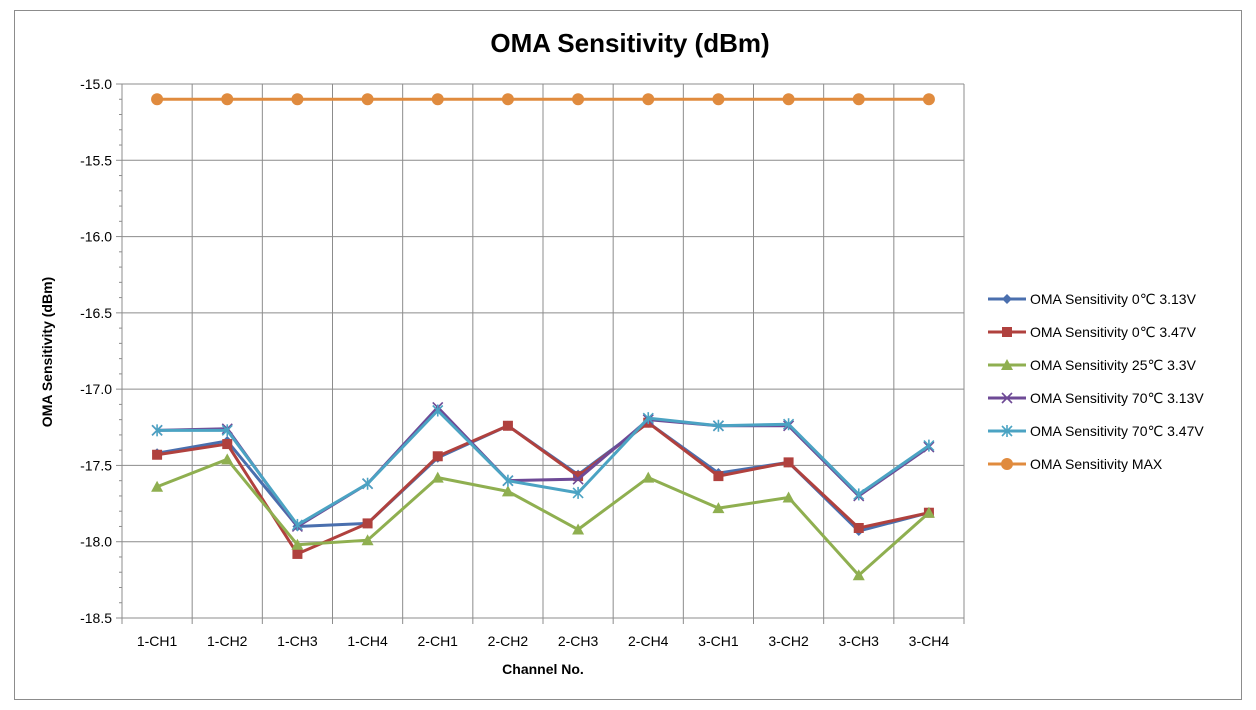  I want to click on x-tick-label: 2-CH4, so click(648, 641).